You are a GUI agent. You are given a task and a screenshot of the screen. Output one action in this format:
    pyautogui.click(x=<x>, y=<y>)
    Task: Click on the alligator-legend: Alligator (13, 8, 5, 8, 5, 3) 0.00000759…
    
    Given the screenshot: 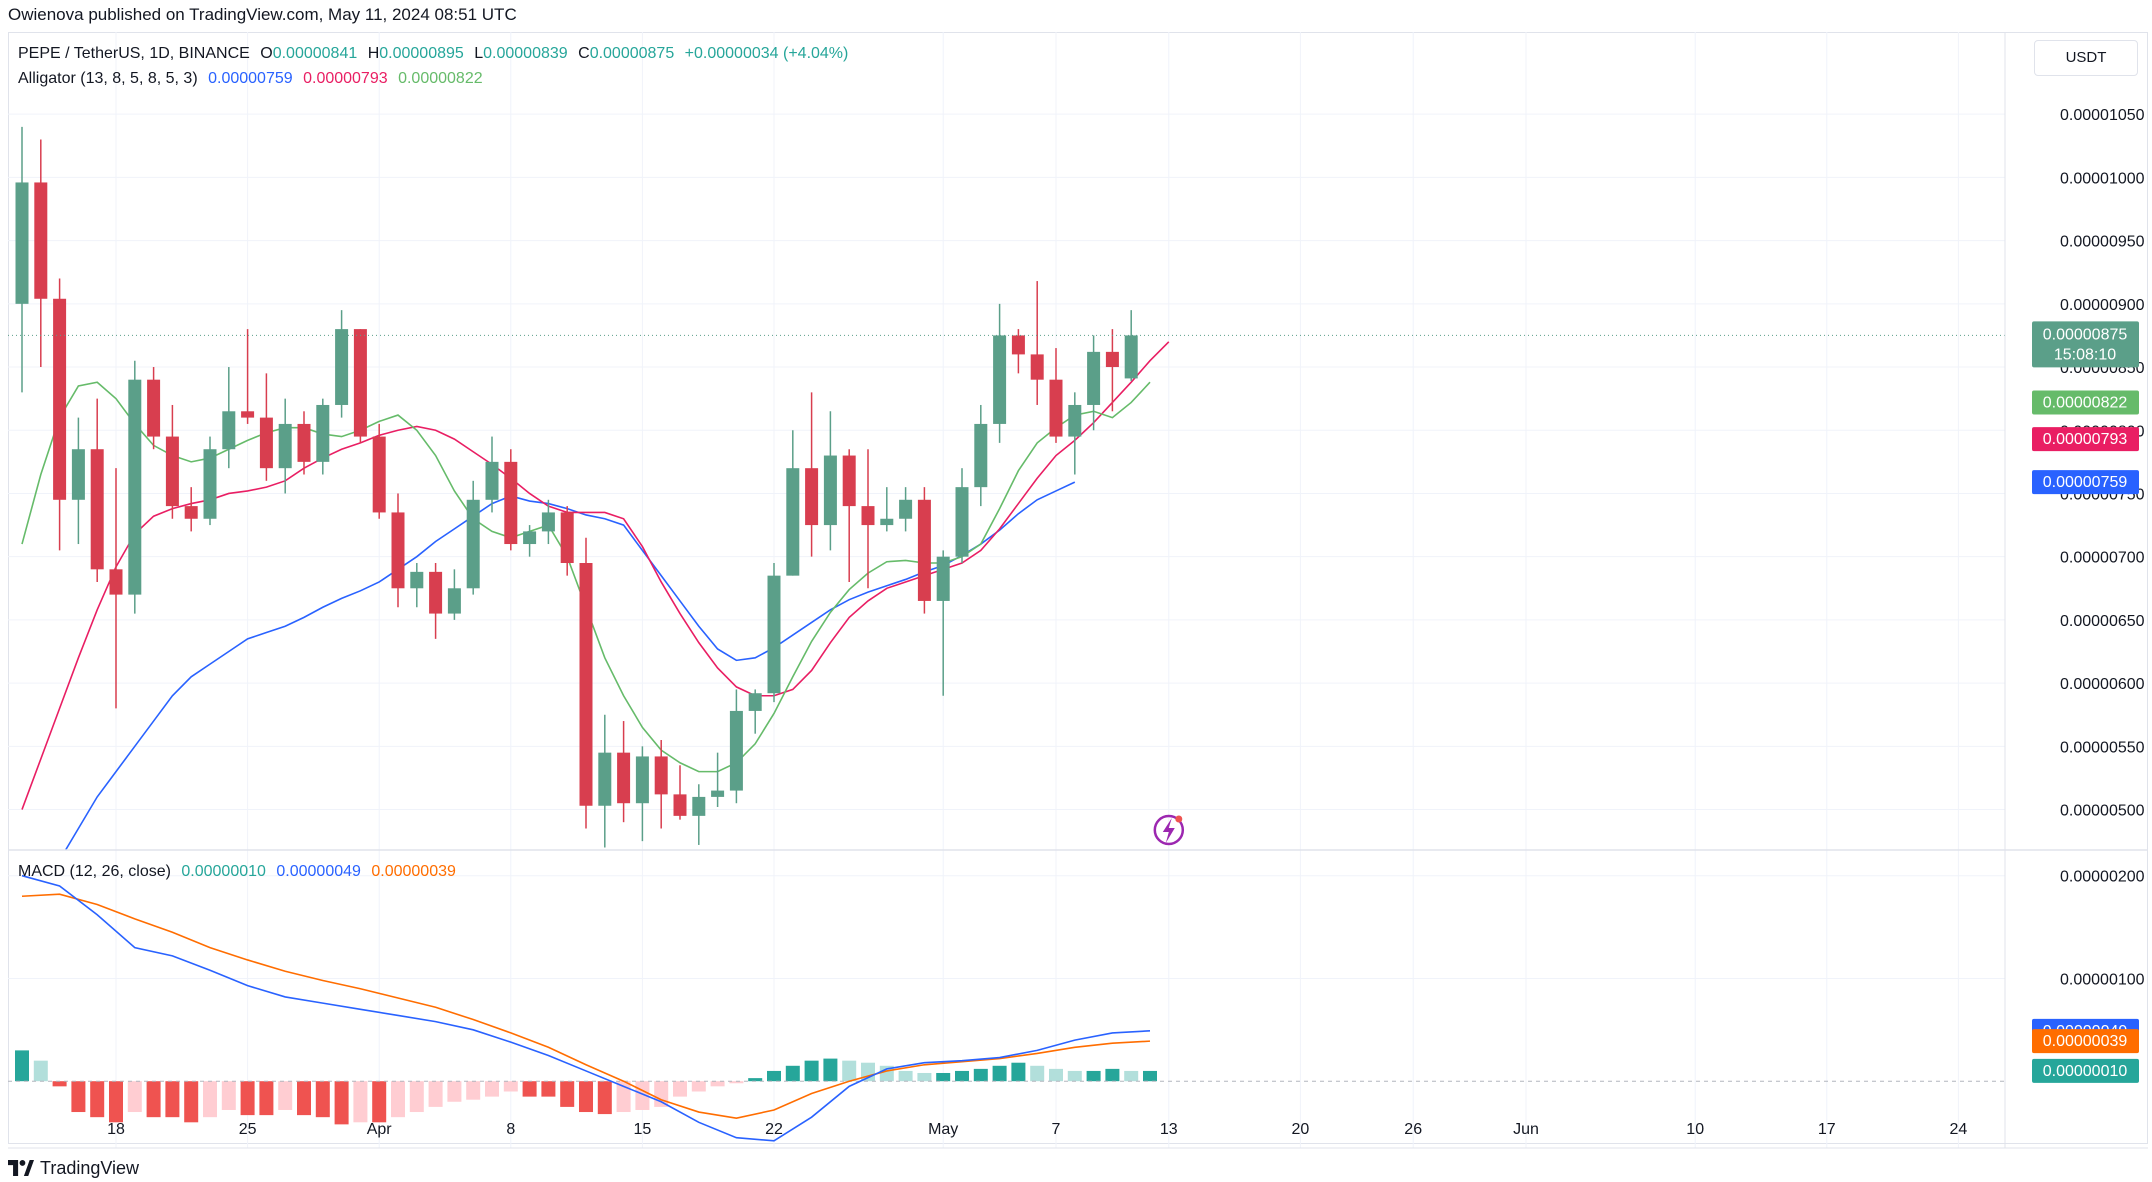 What is the action you would take?
    pyautogui.click(x=253, y=79)
    